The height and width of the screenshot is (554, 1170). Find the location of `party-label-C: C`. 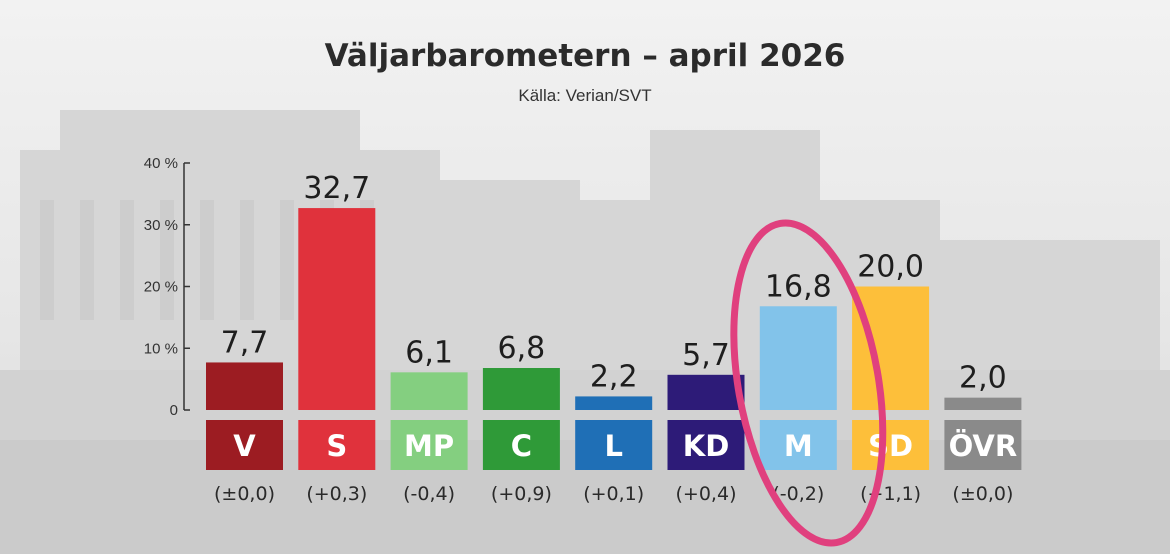

party-label-C: C is located at coordinates (521, 446).